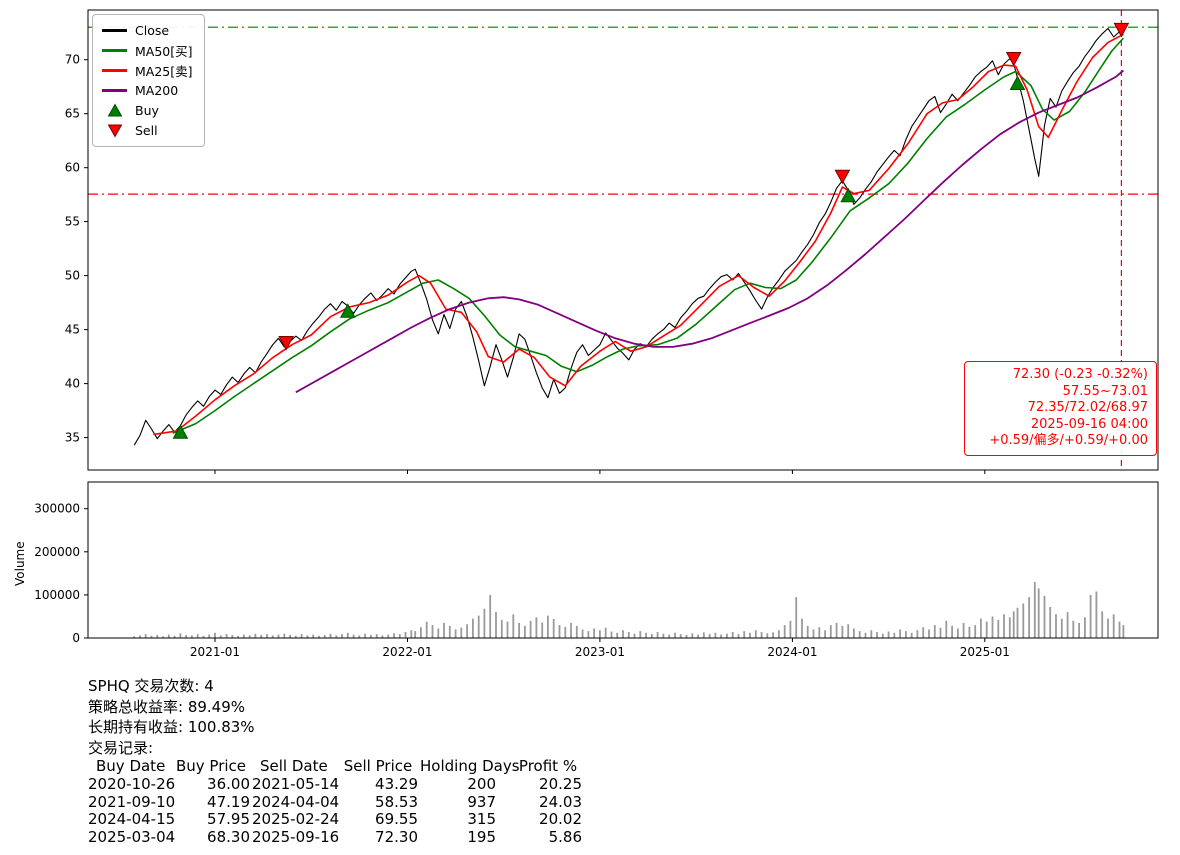  I want to click on legend-item-close: Close, so click(147, 30).